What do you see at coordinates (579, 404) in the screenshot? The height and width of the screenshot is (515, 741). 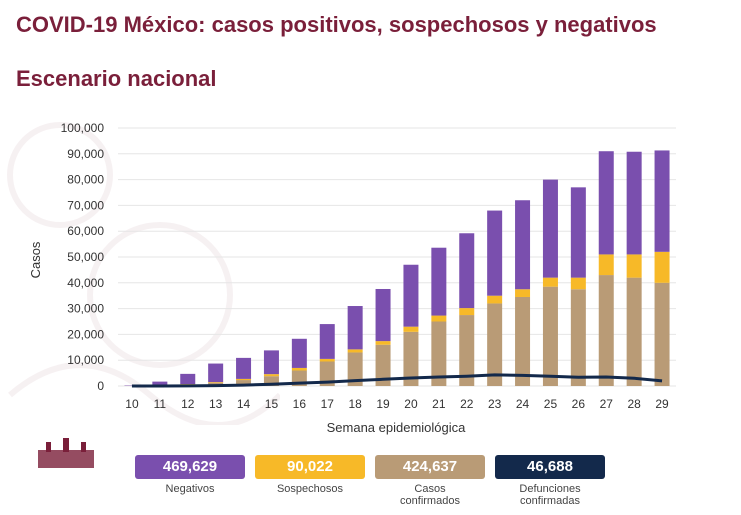 I see `x-tick-label: 26` at bounding box center [579, 404].